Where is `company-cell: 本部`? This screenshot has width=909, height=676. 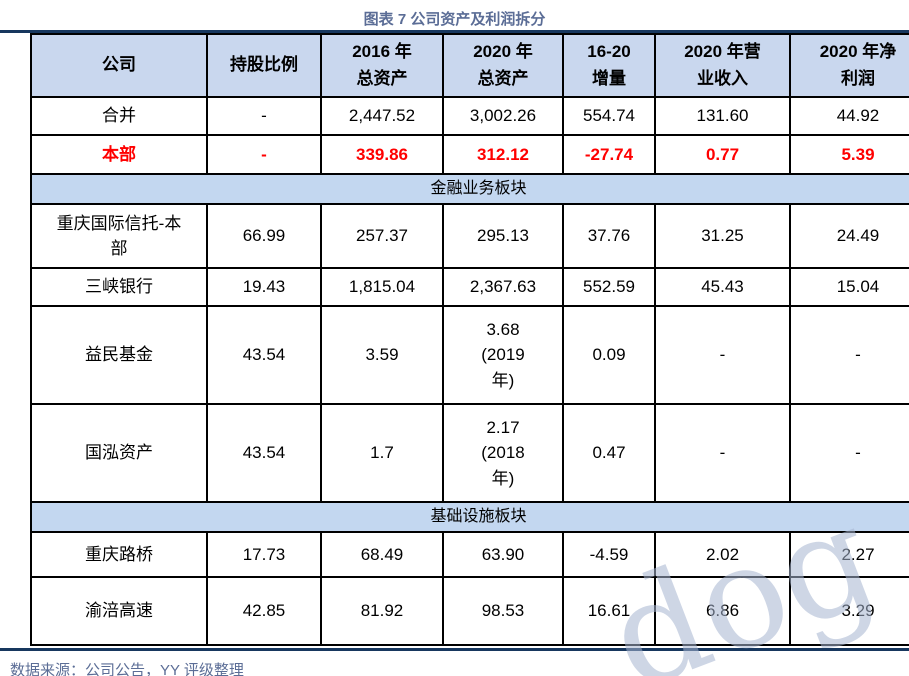 company-cell: 本部 is located at coordinates (119, 154).